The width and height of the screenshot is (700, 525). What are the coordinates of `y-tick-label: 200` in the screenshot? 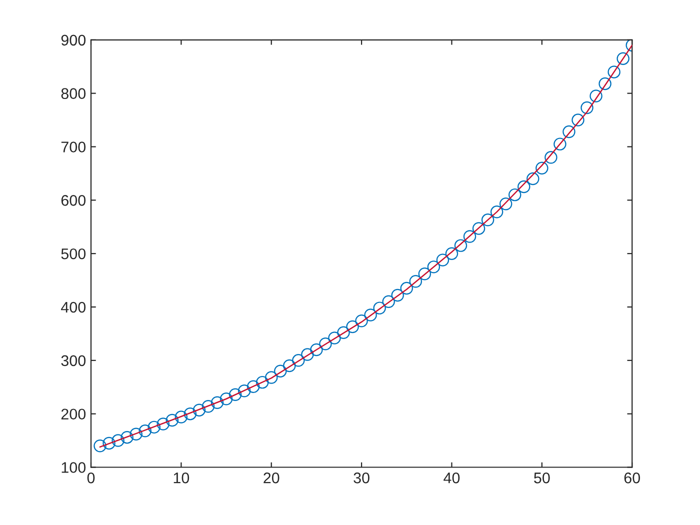 It's located at (73, 414).